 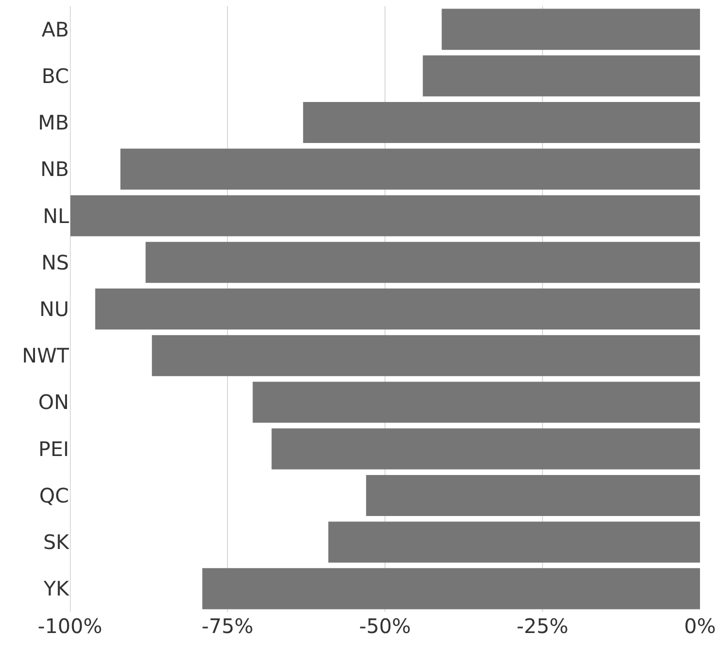 What do you see at coordinates (70, 626) in the screenshot?
I see `x-tick-label: -100%` at bounding box center [70, 626].